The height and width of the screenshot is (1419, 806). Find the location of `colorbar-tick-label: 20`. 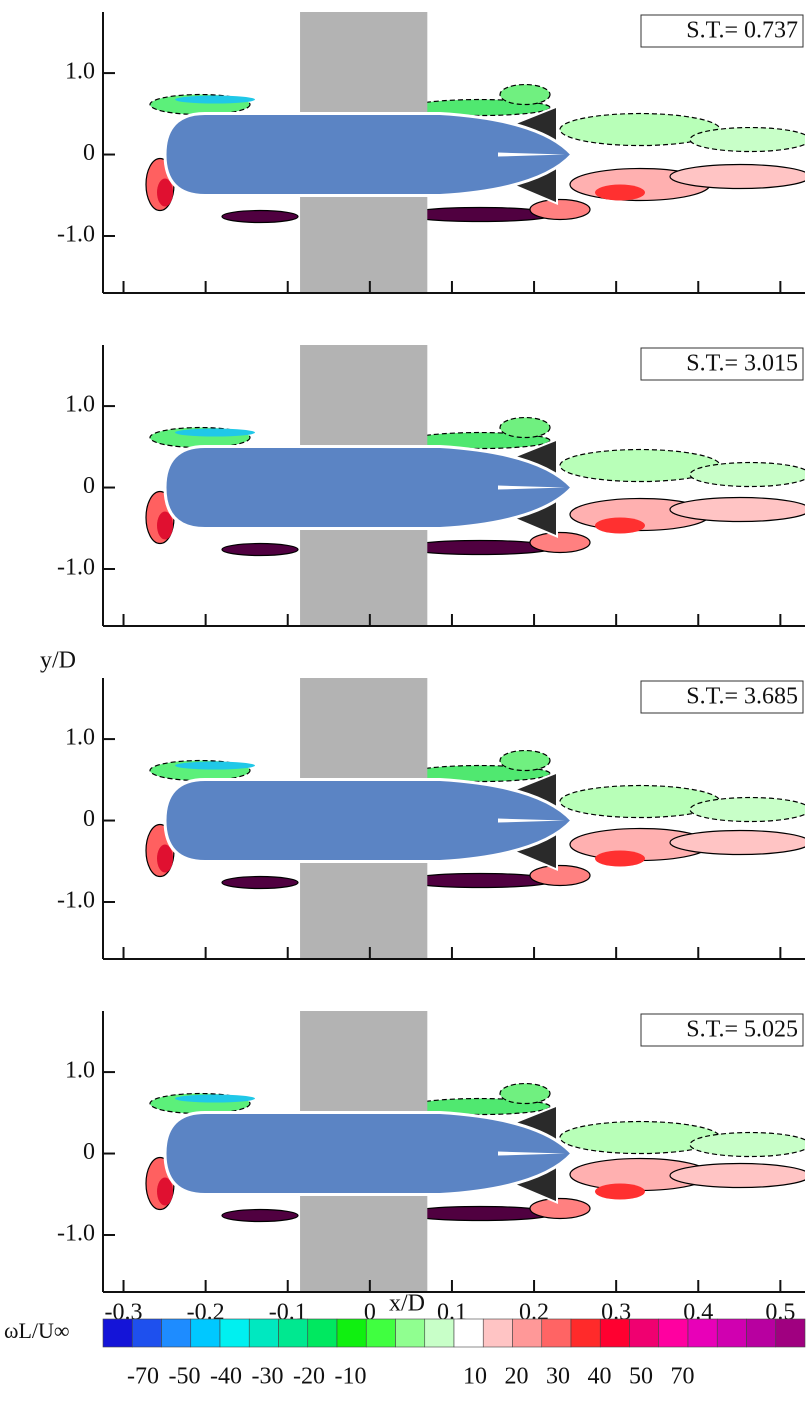

colorbar-tick-label: 20 is located at coordinates (517, 1377).